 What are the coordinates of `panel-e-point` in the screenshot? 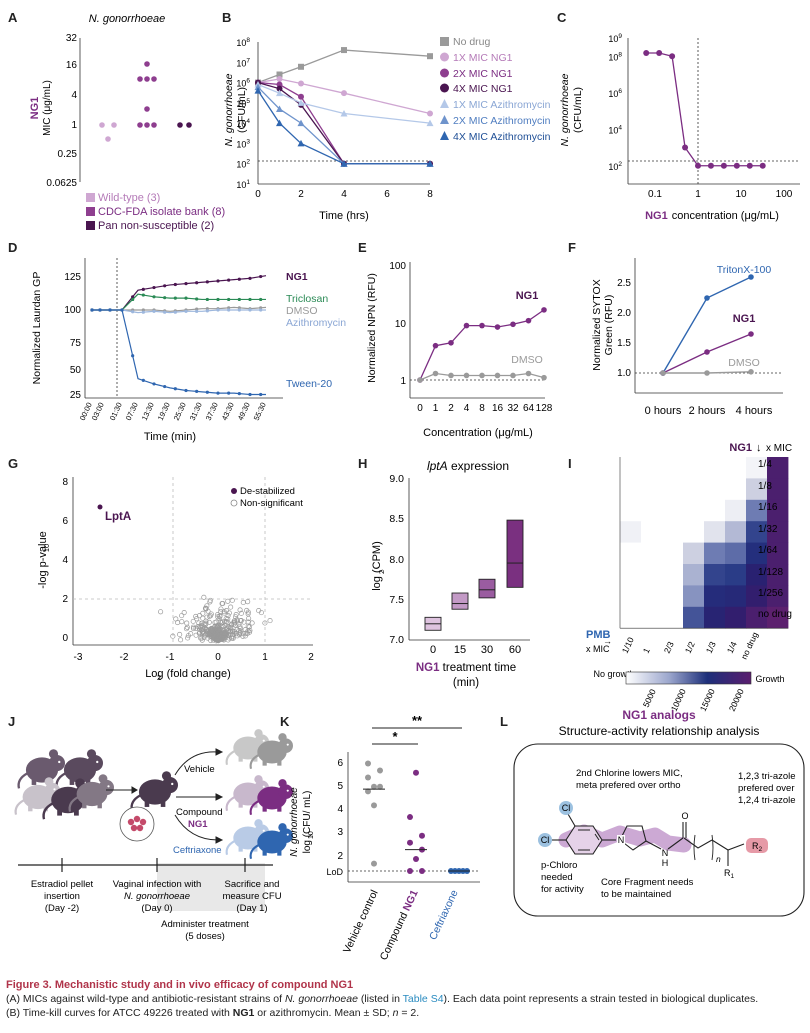 It's located at (451, 375).